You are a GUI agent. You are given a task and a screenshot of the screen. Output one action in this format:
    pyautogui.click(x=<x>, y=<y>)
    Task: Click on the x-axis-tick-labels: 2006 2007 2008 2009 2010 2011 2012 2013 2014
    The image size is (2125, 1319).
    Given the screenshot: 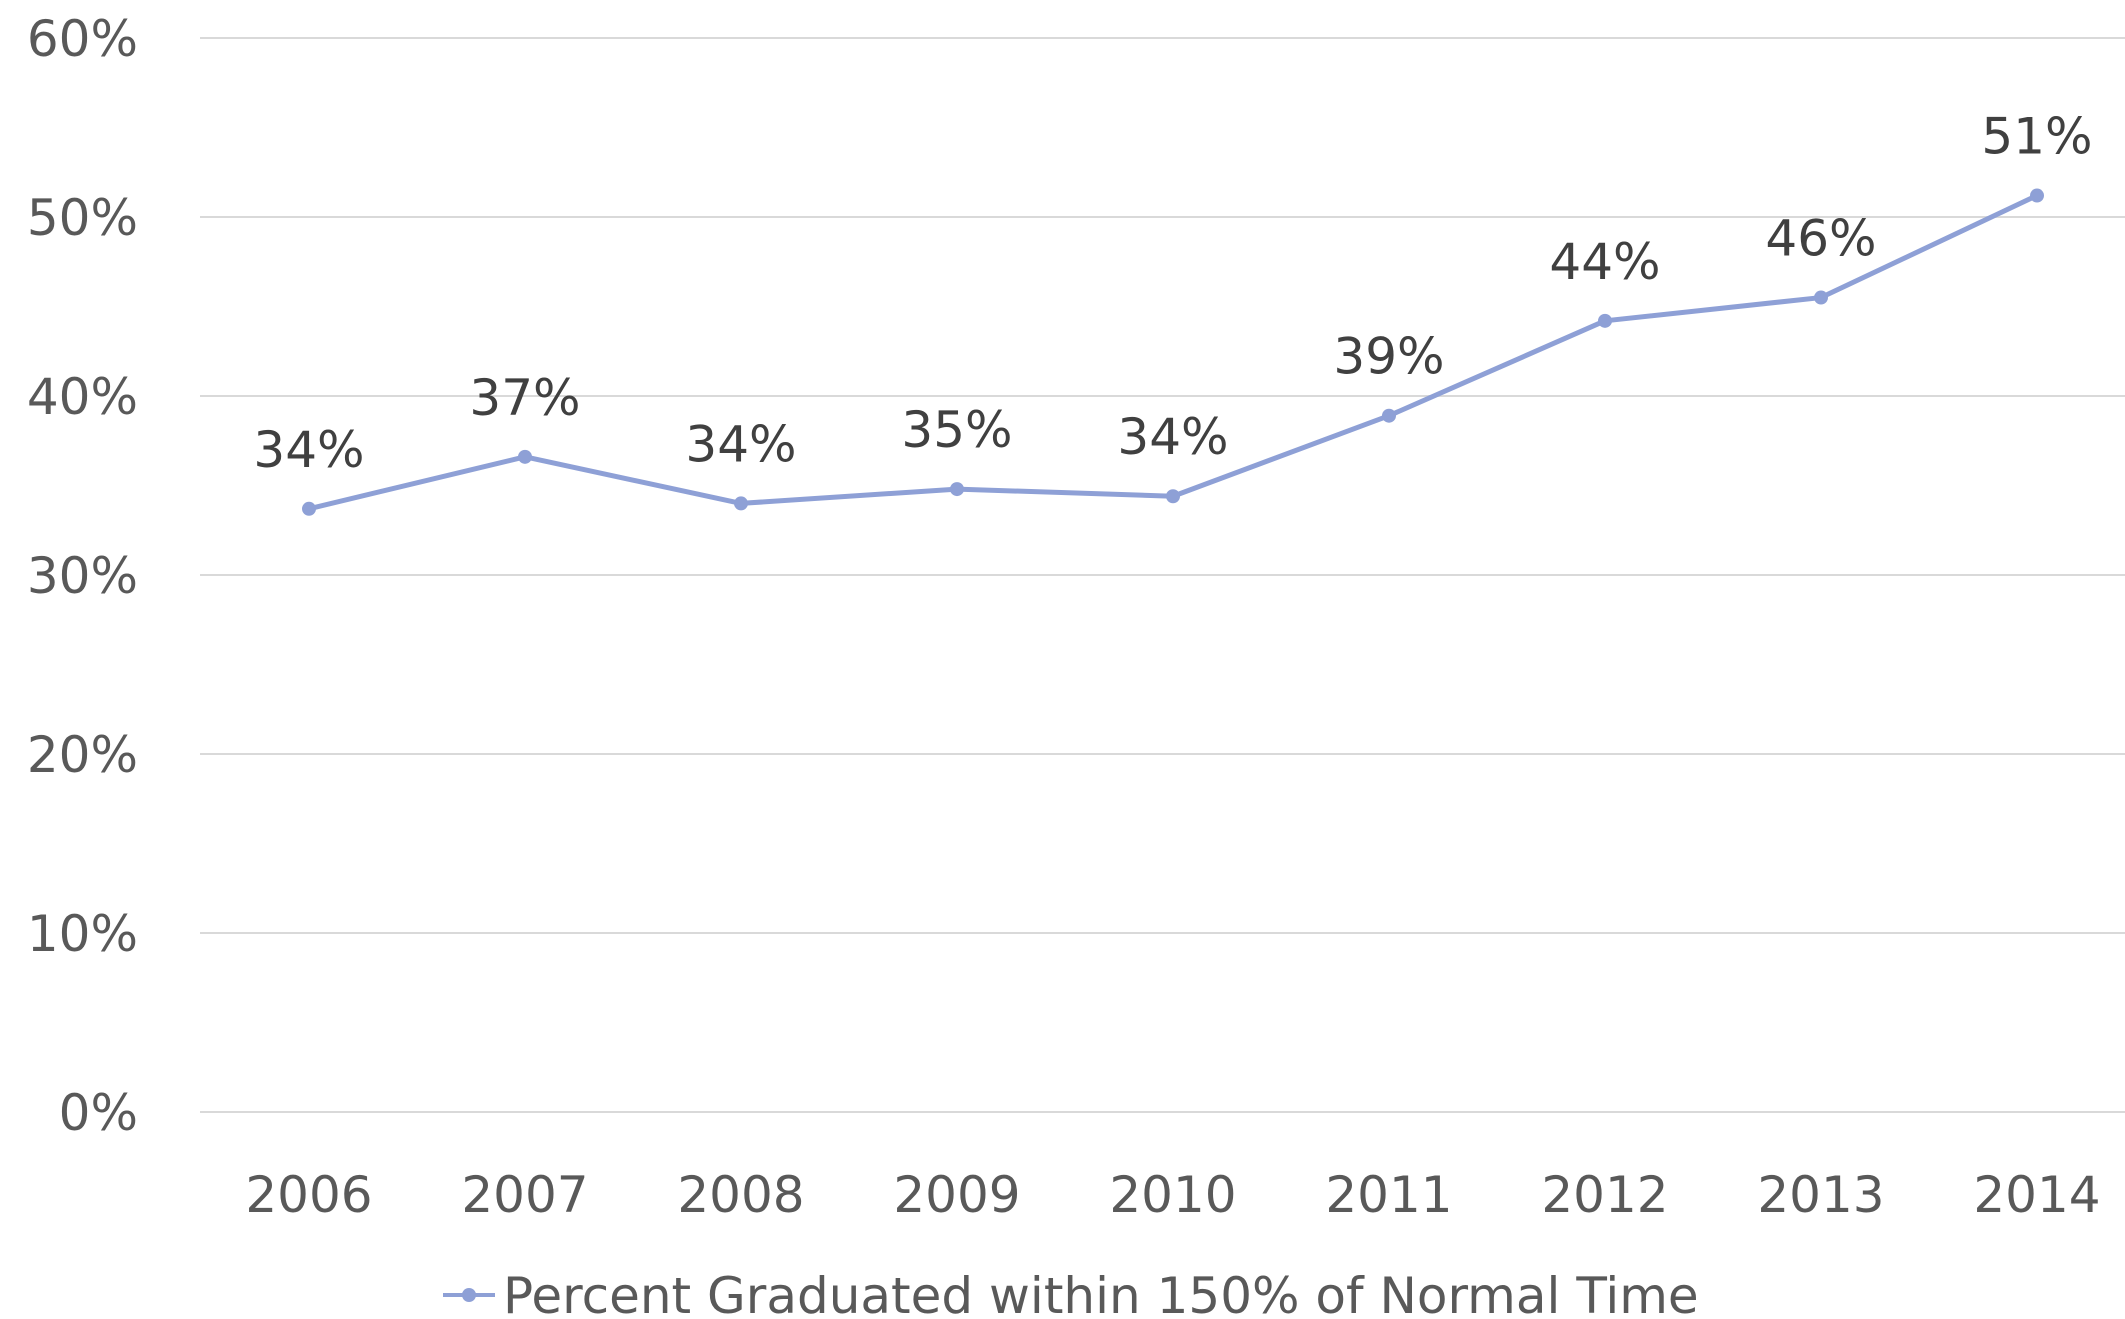 What is the action you would take?
    pyautogui.click(x=1172, y=1195)
    